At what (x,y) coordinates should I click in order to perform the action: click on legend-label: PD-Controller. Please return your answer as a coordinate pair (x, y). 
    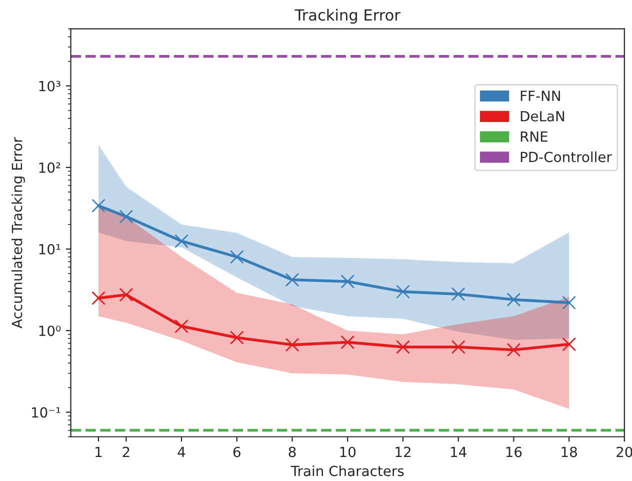
    Looking at the image, I should click on (566, 156).